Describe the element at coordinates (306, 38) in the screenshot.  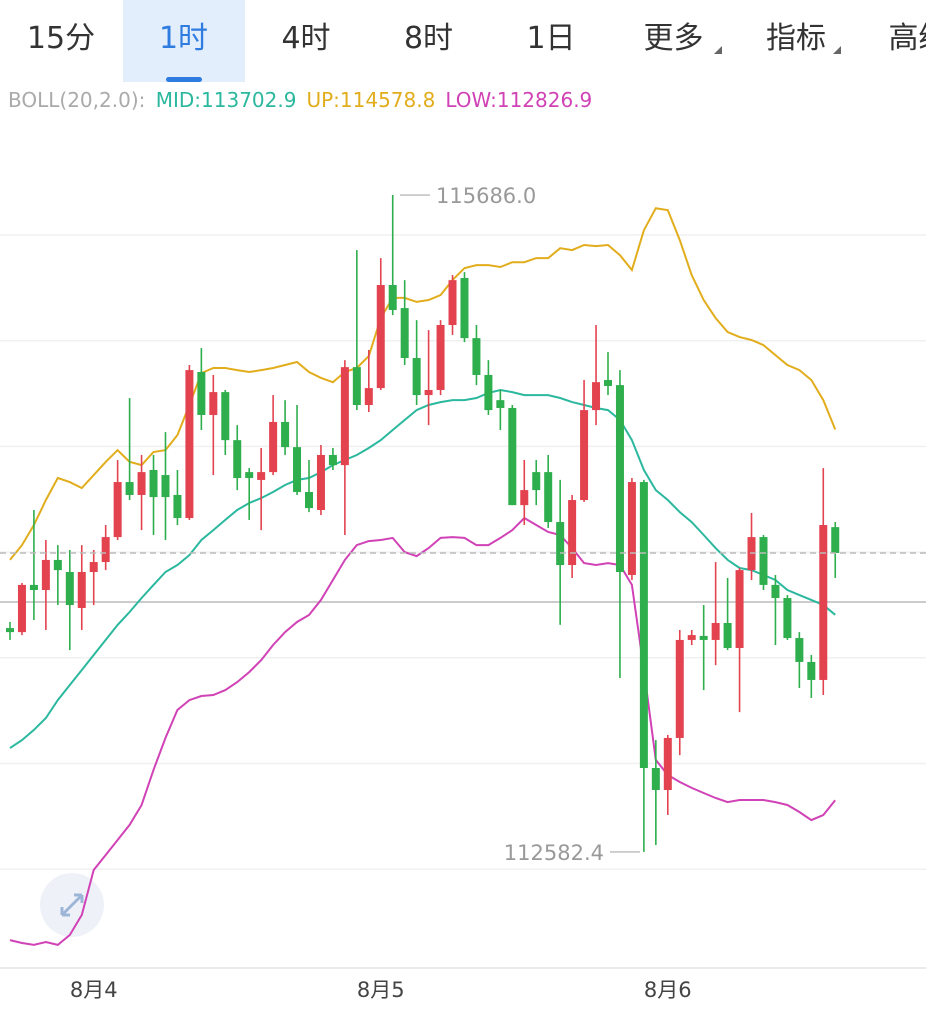
I see `tab: 4时` at that location.